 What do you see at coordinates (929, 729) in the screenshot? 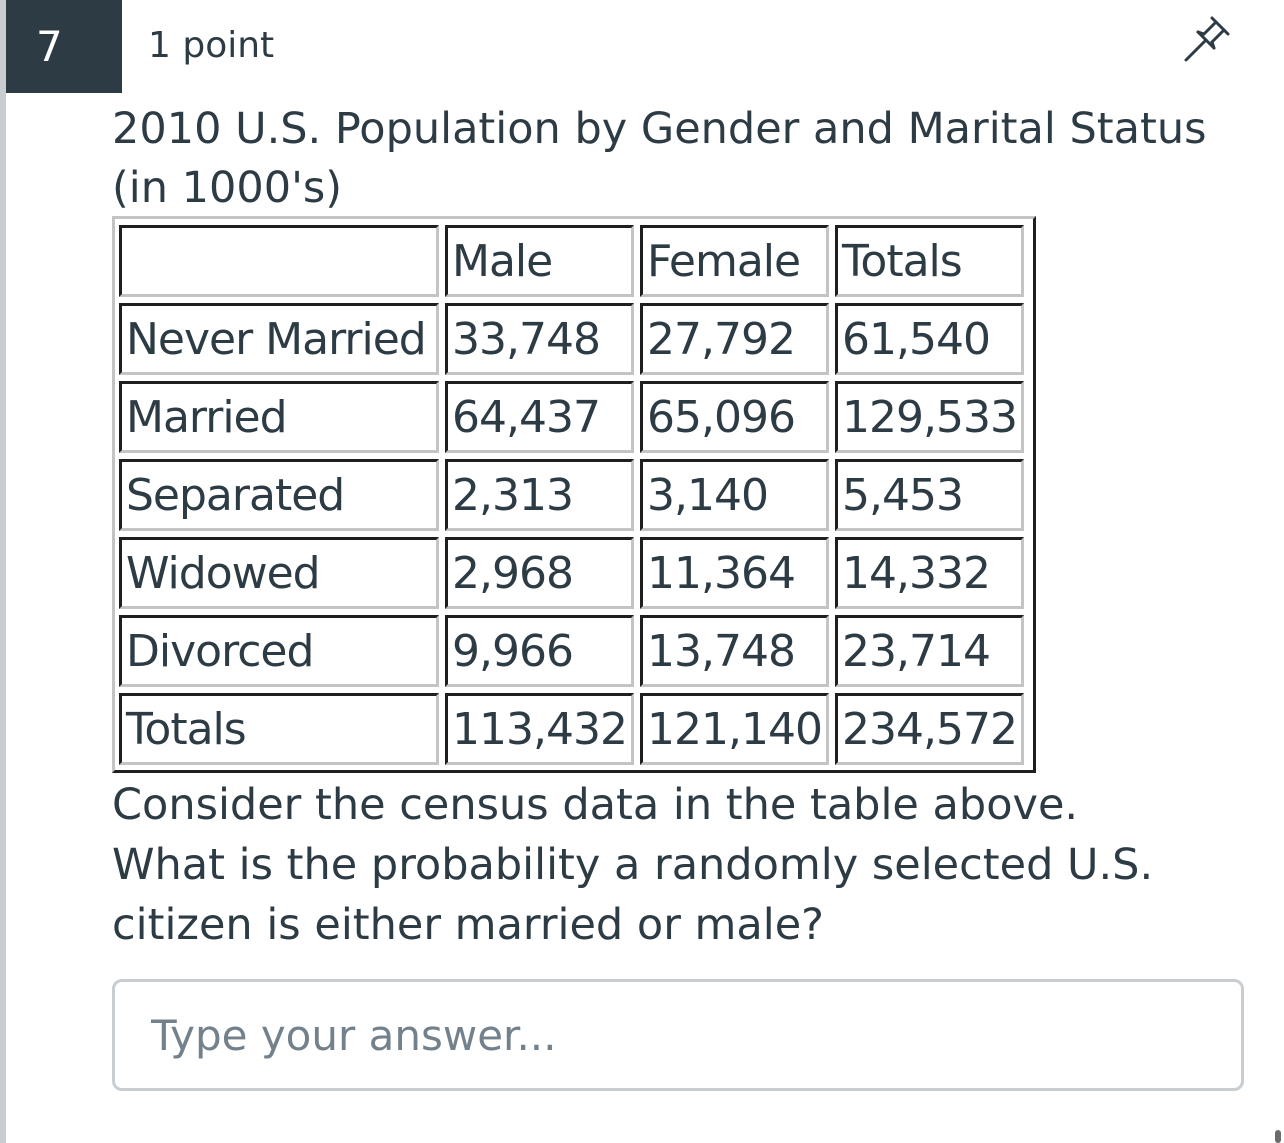
I see `table-cell: 234,572` at bounding box center [929, 729].